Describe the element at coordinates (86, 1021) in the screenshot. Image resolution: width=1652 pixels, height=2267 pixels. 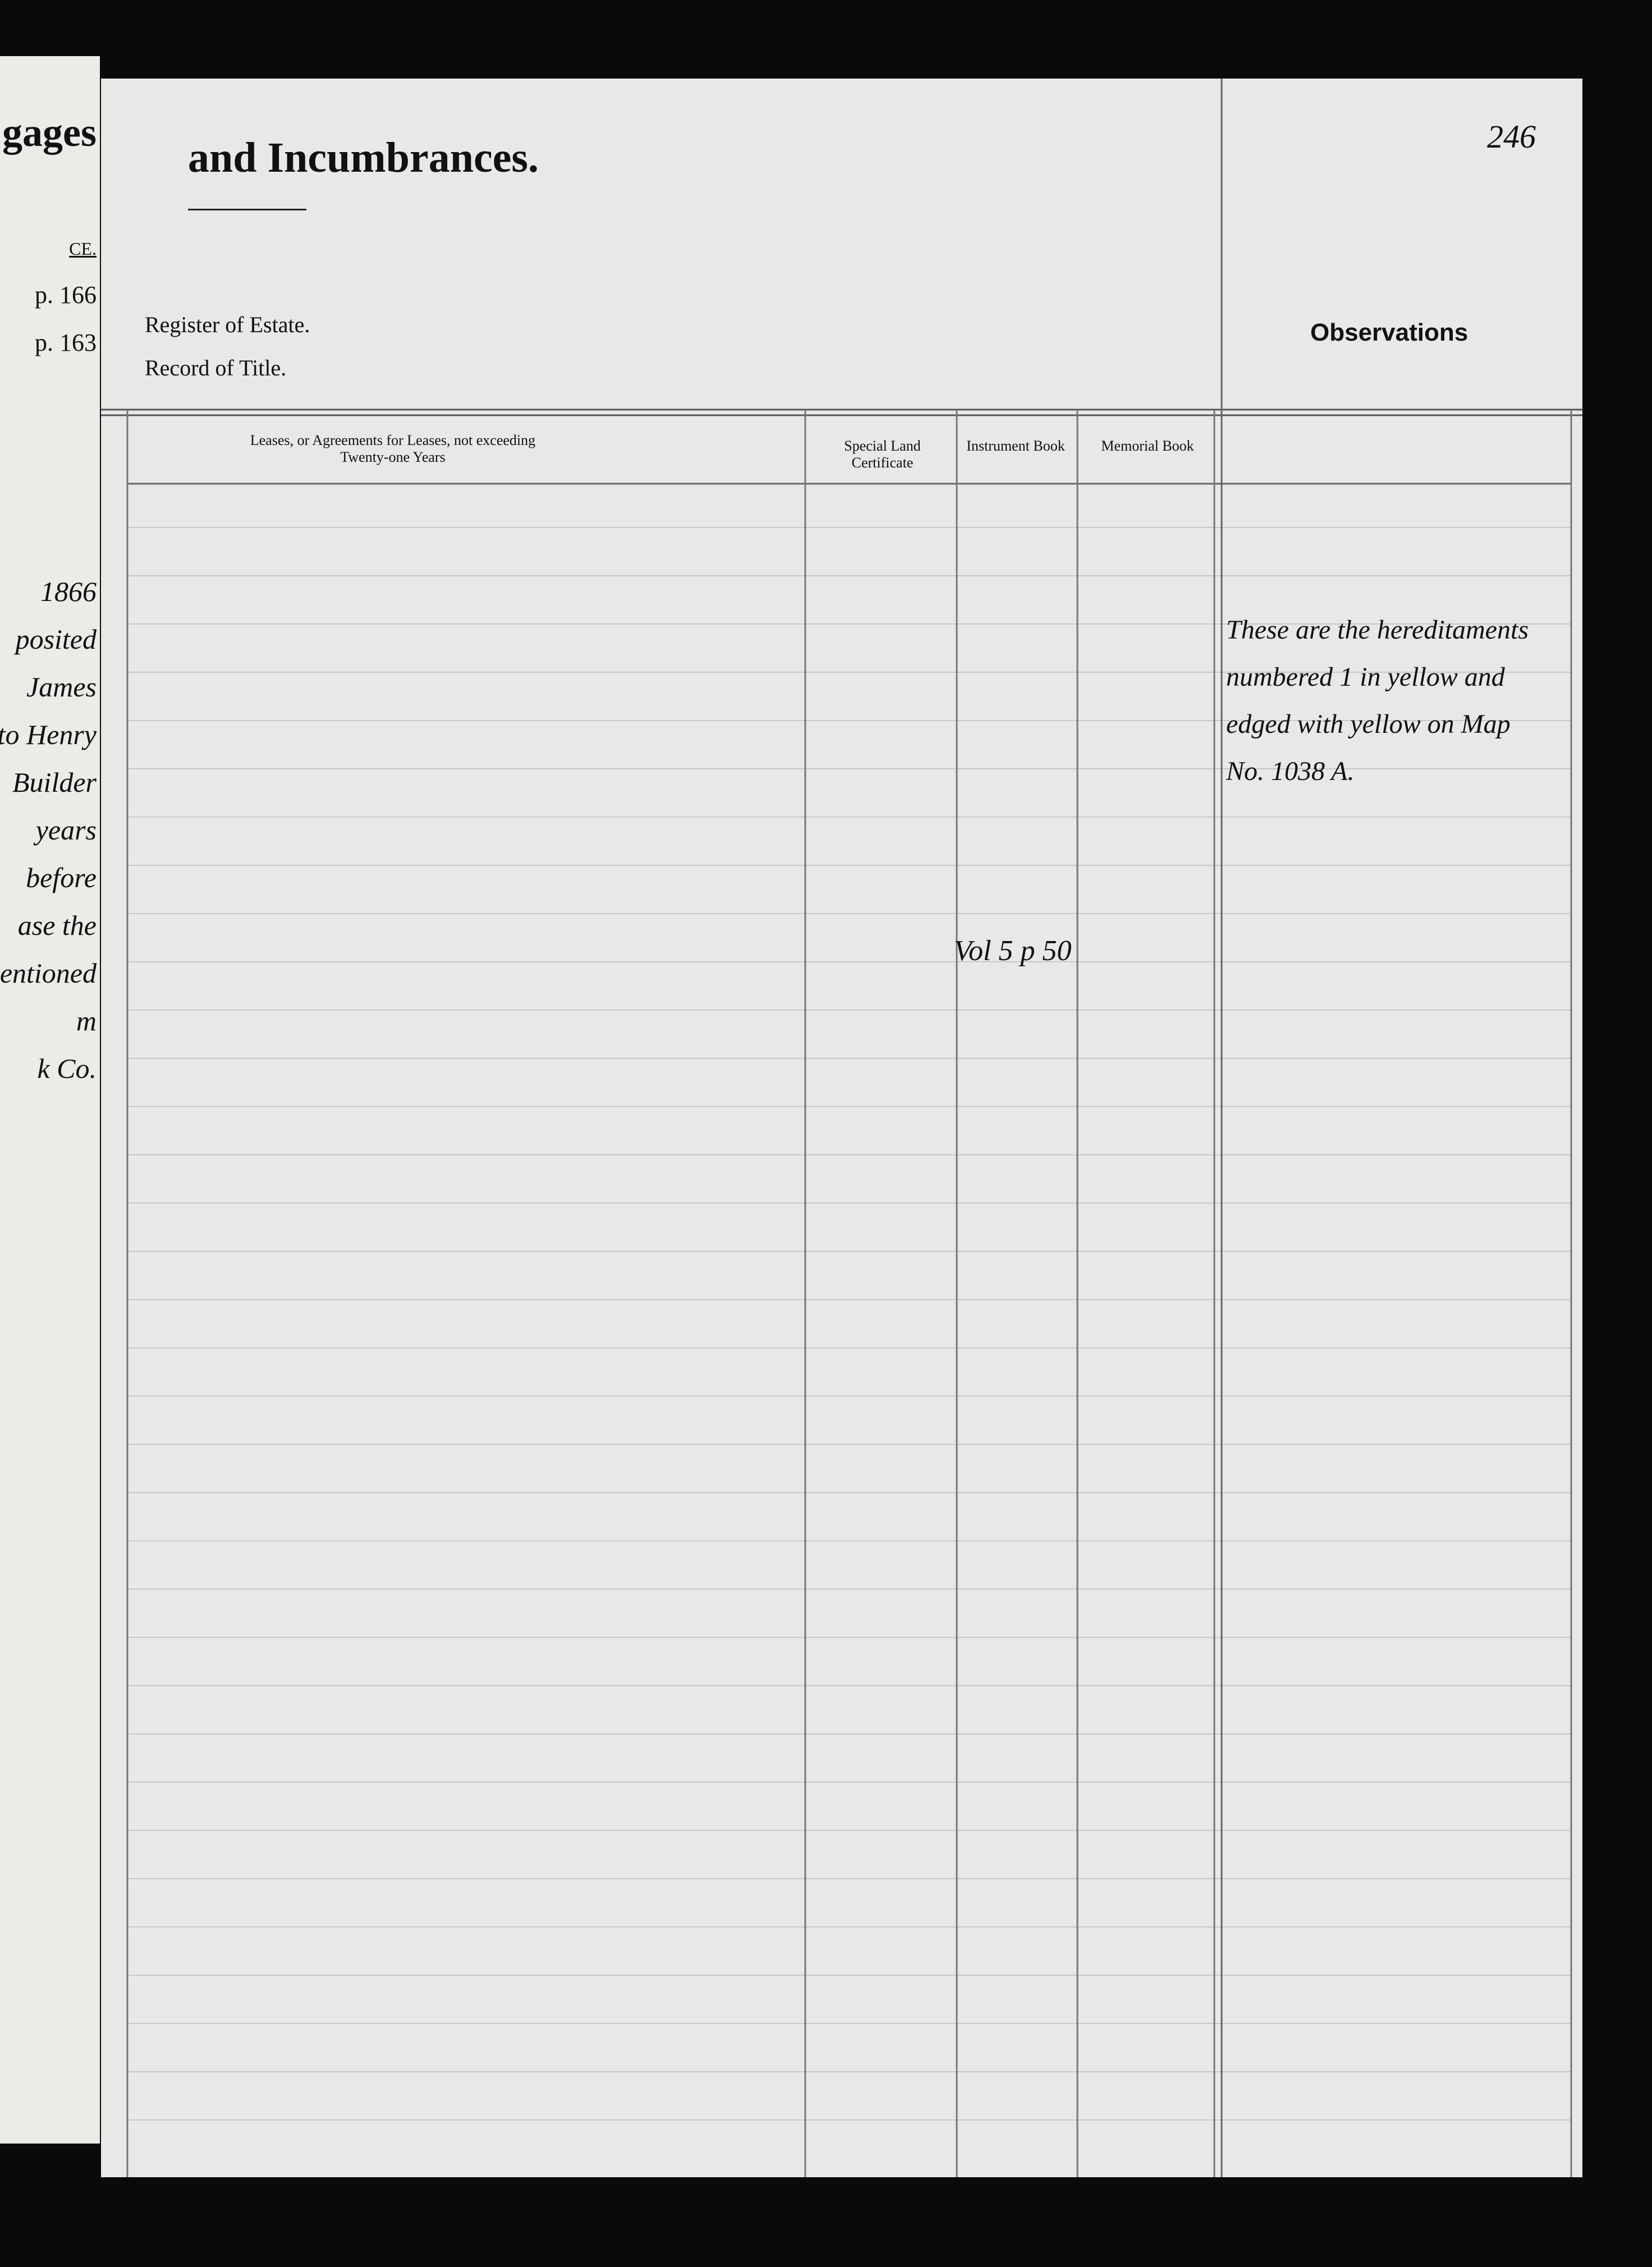
I see `left-handwriting: m` at that location.